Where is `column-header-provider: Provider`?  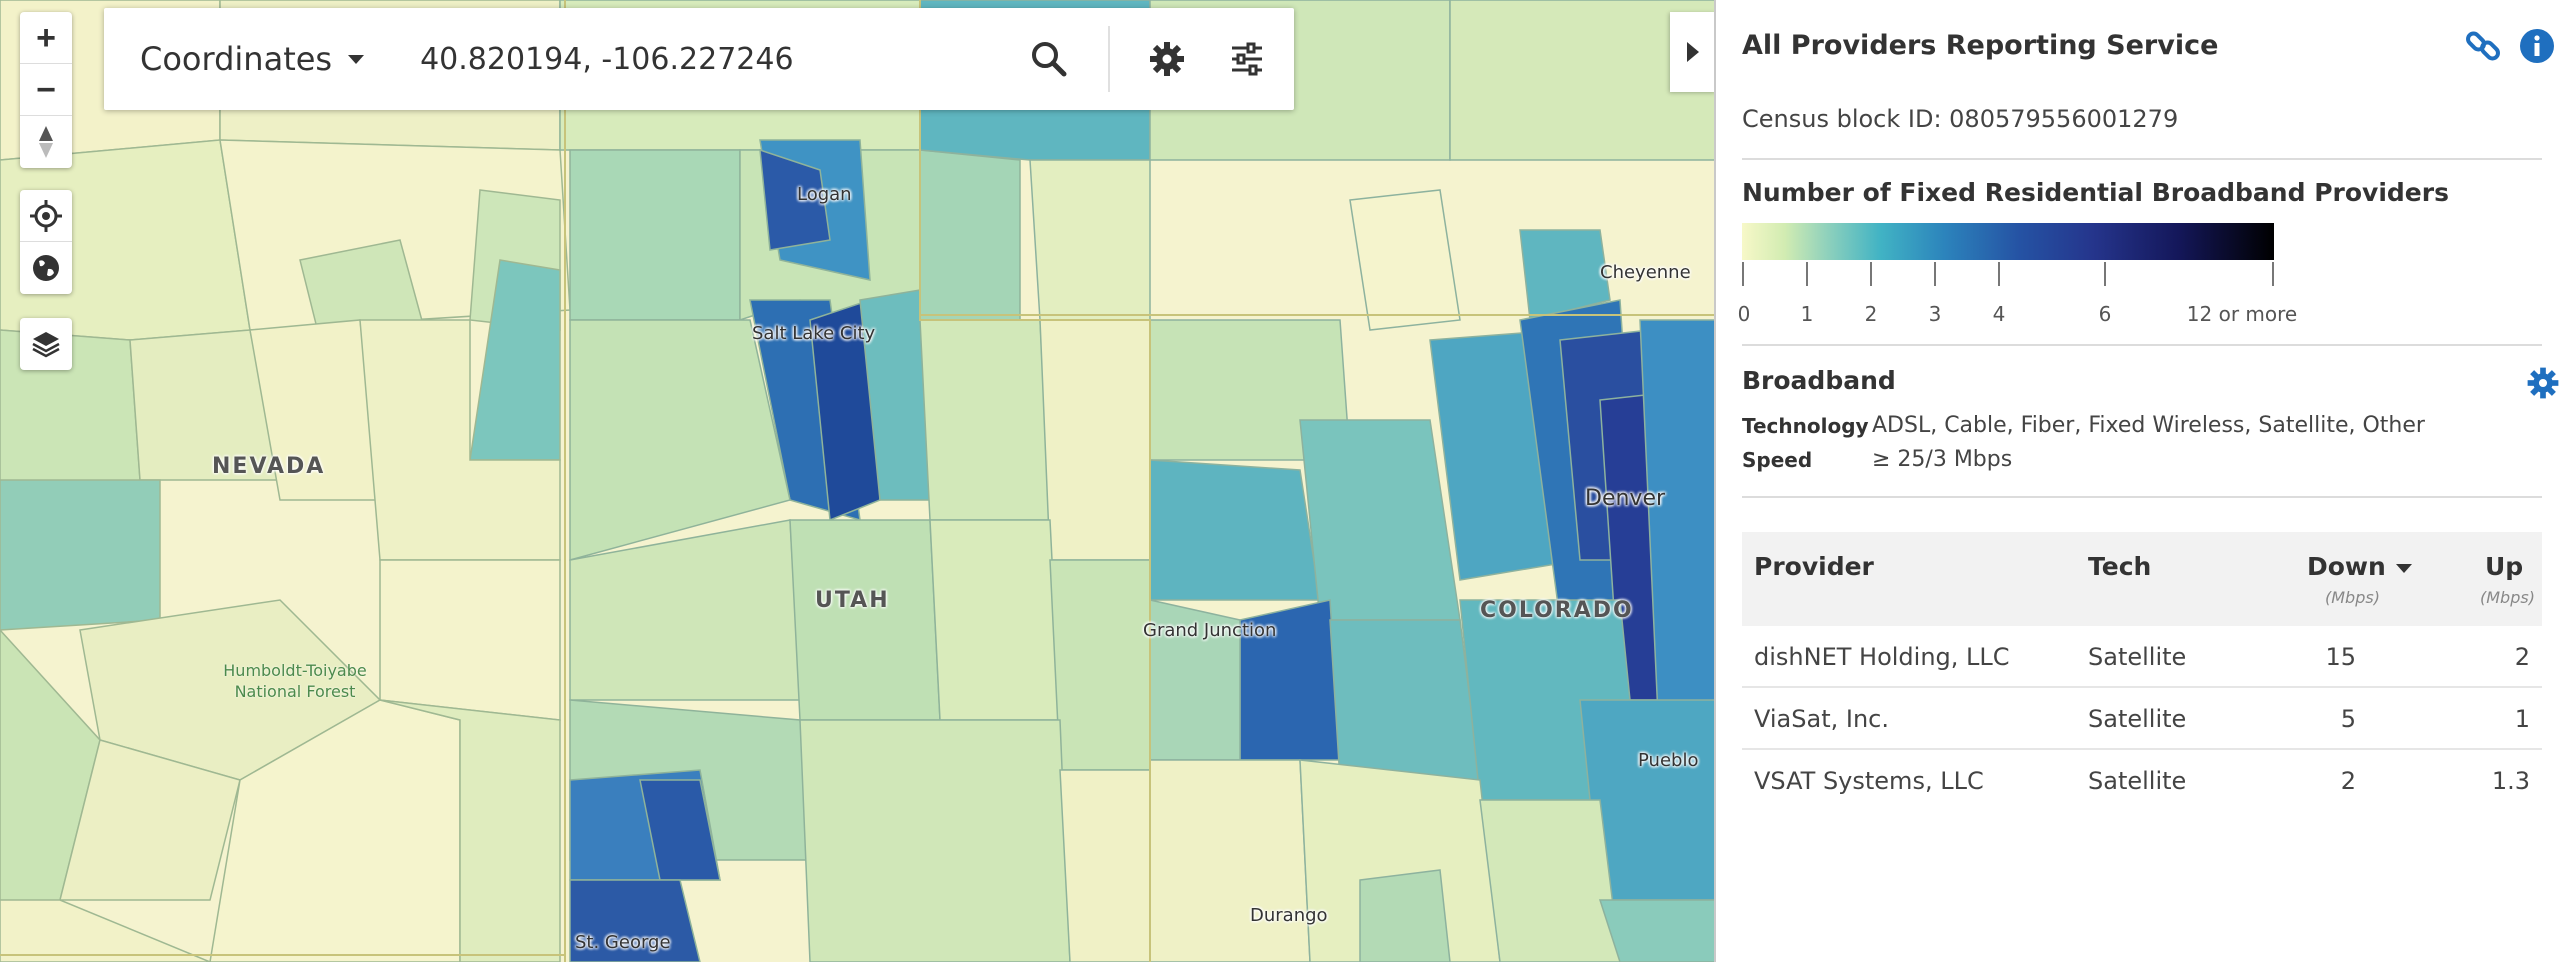
column-header-provider: Provider is located at coordinates (1814, 566).